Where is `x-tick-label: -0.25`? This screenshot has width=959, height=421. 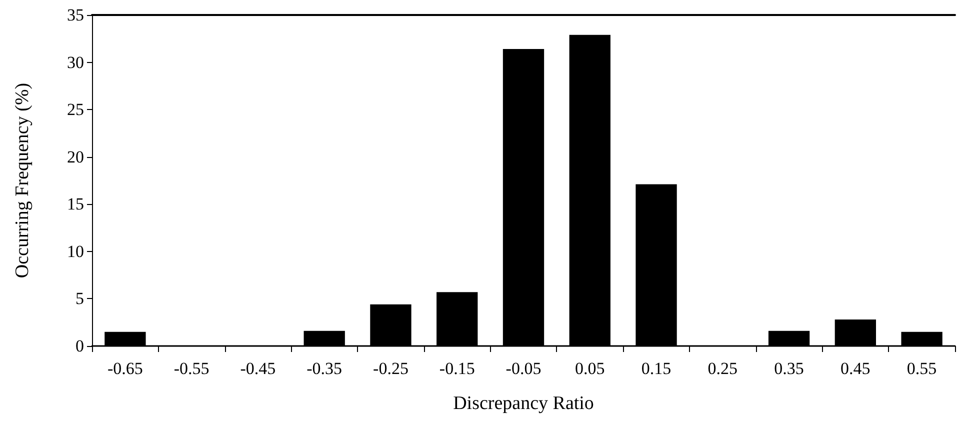
x-tick-label: -0.25 is located at coordinates (390, 368).